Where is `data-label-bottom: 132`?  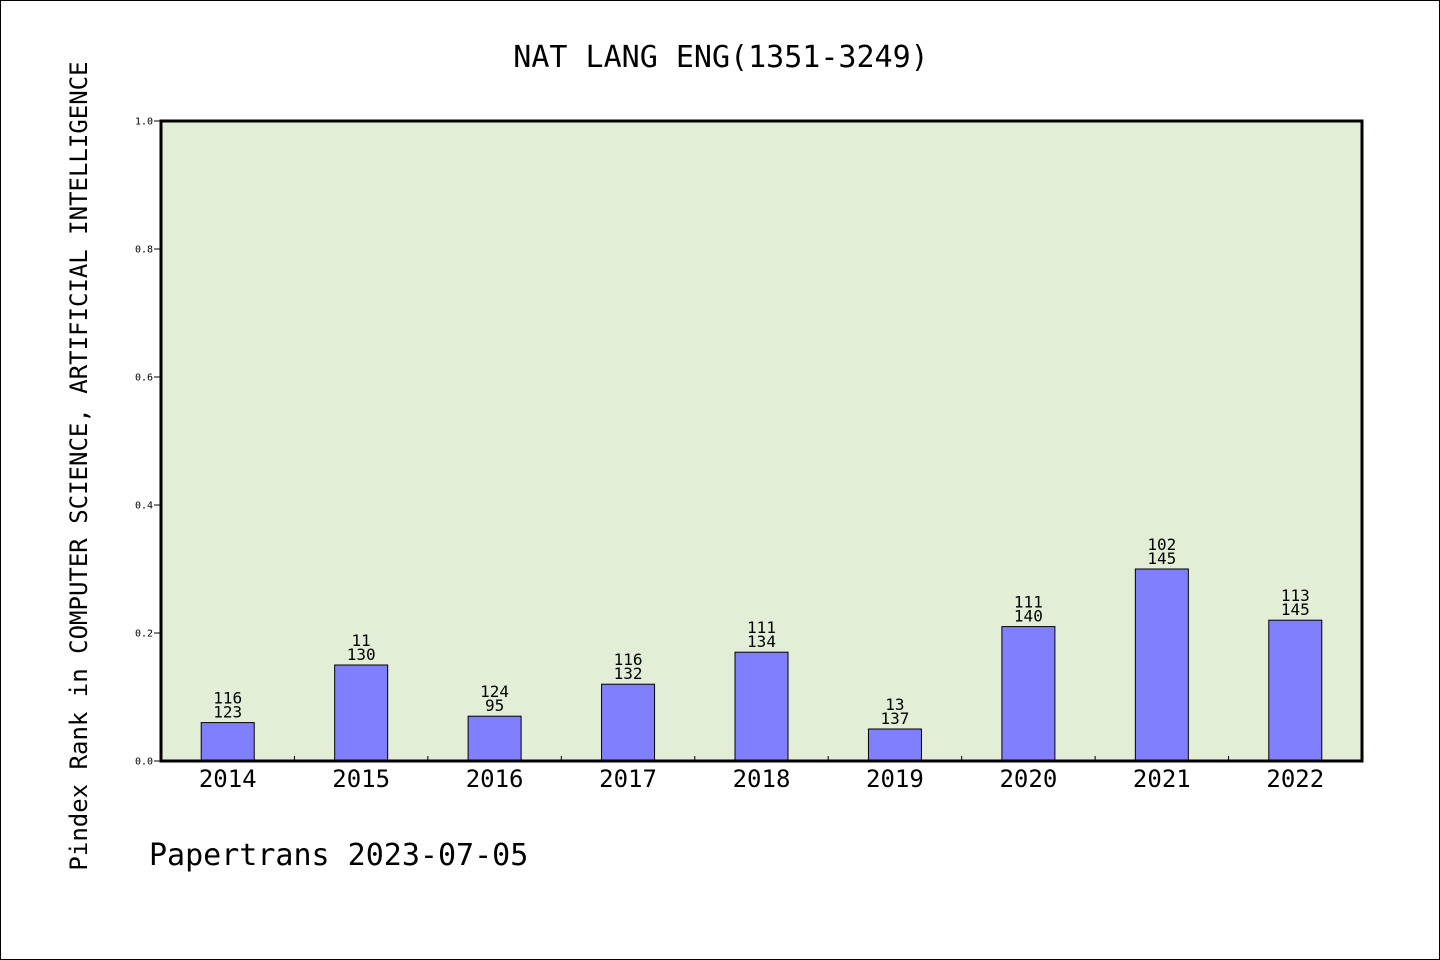 data-label-bottom: 132 is located at coordinates (628, 673).